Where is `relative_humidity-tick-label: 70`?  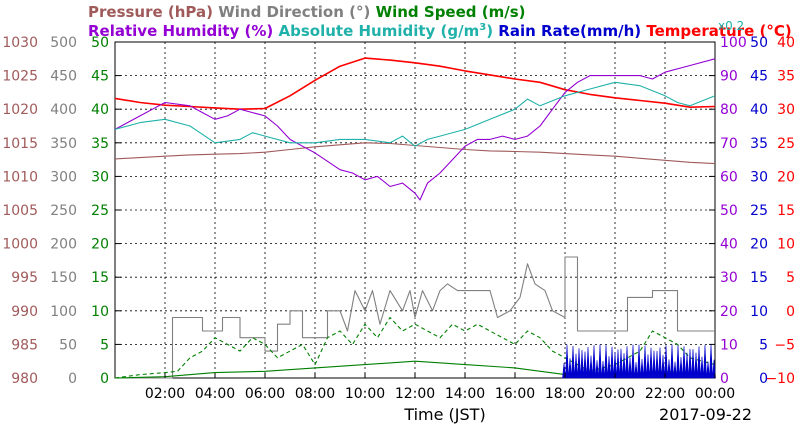
relative_humidity-tick-label: 70 is located at coordinates (729, 144).